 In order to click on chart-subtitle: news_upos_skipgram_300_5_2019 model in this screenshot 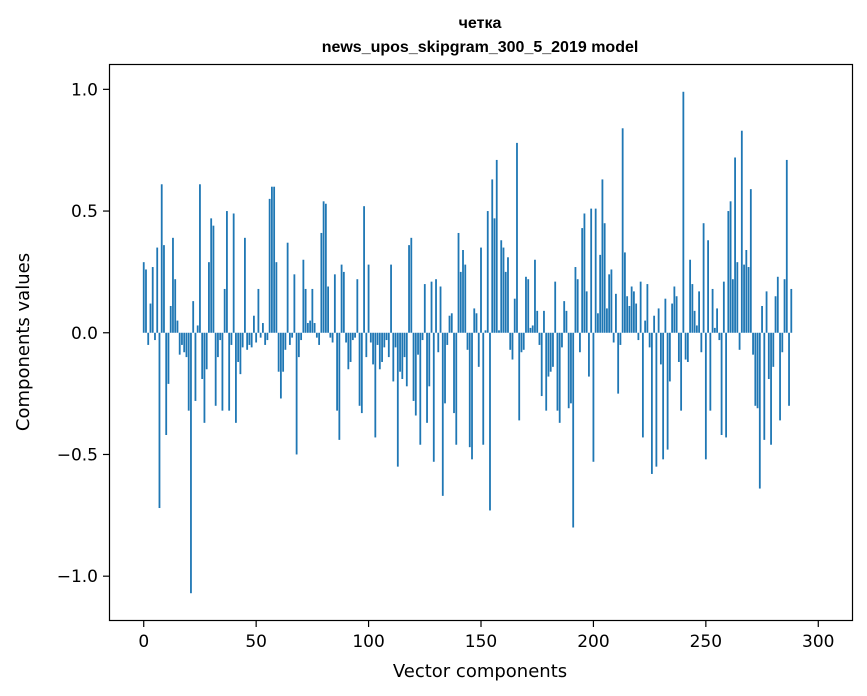, I will do `click(480, 47)`.